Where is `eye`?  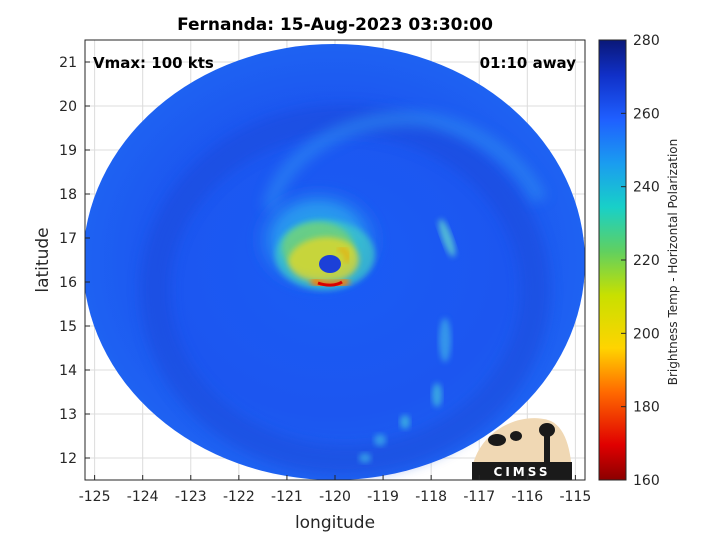 eye is located at coordinates (330, 264).